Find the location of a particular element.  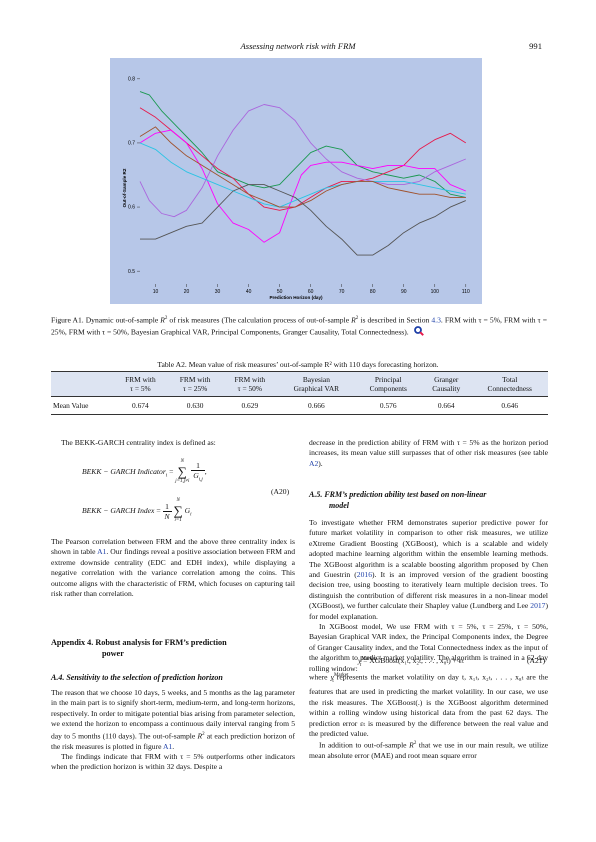

x-tick-label: 30 is located at coordinates (218, 292).